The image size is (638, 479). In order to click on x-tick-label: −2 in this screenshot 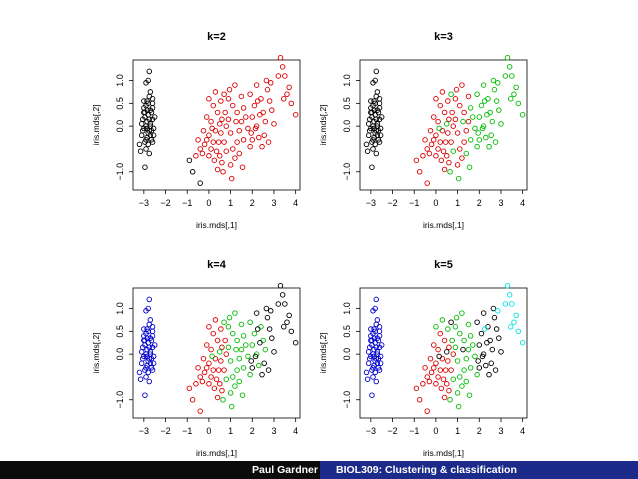, I will do `click(392, 431)`.